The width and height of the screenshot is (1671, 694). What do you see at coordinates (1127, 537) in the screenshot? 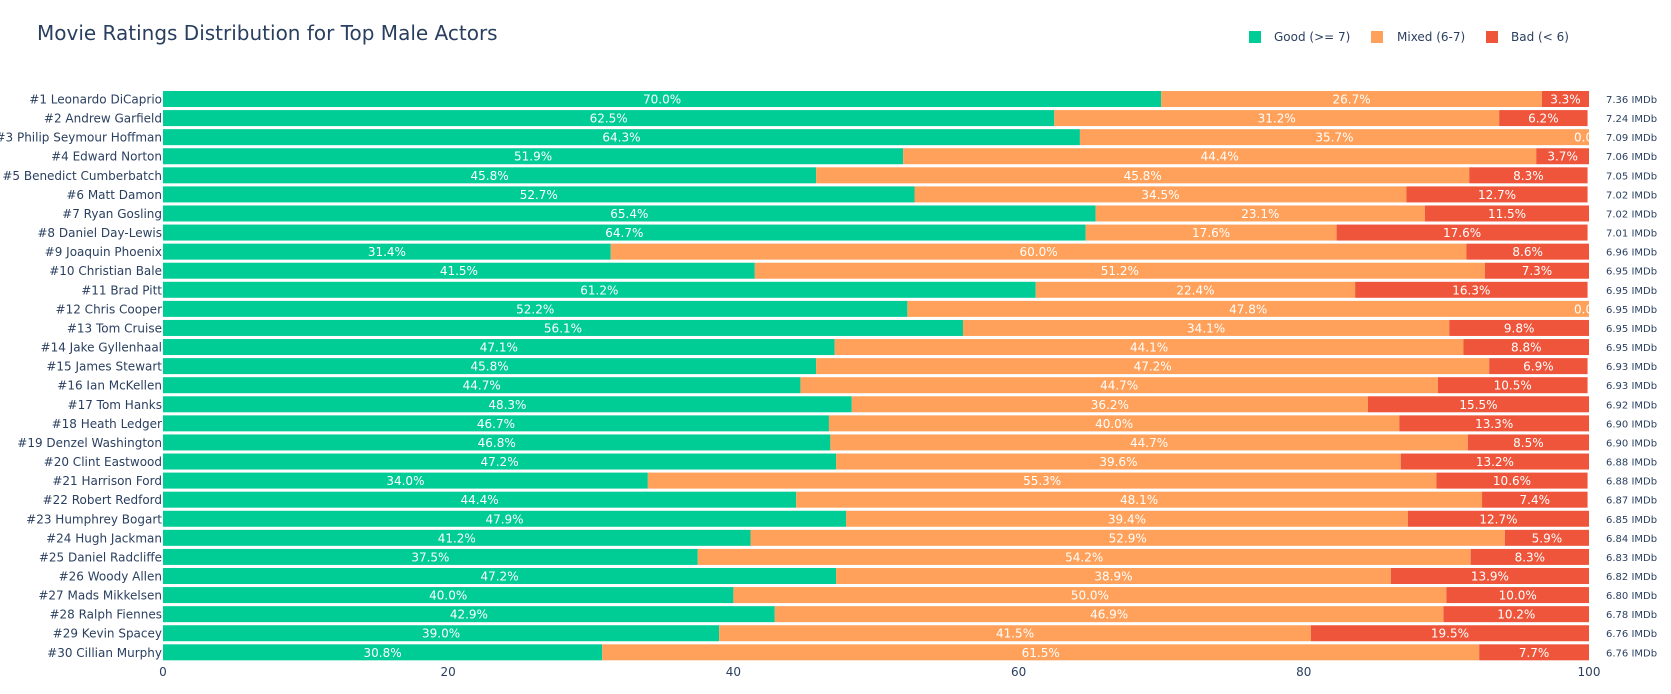
I see `bar-mixed-hugh-jackman` at bounding box center [1127, 537].